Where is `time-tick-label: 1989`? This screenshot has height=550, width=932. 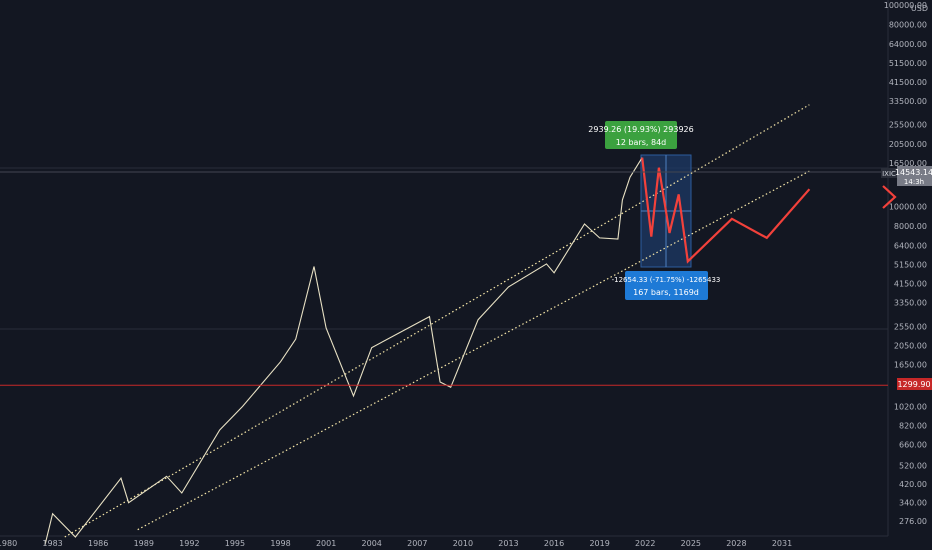
time-tick-label: 1989 is located at coordinates (144, 543).